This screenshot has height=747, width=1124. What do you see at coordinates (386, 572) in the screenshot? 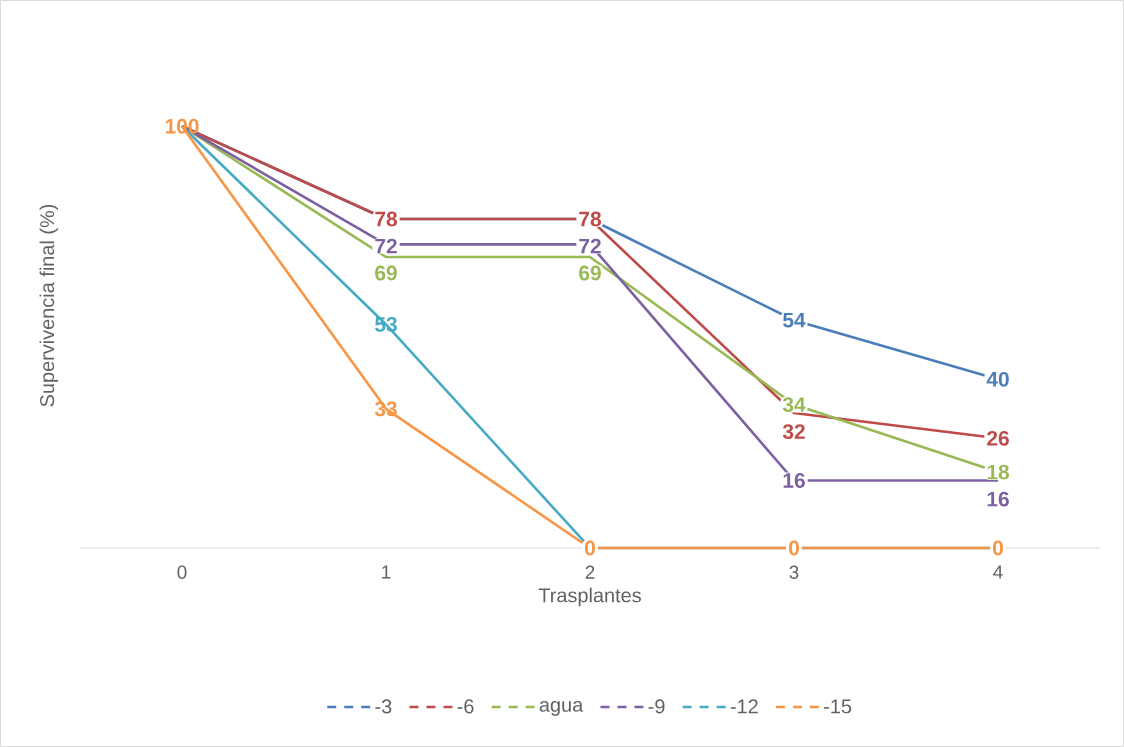
I see `x-tick-label: 1` at bounding box center [386, 572].